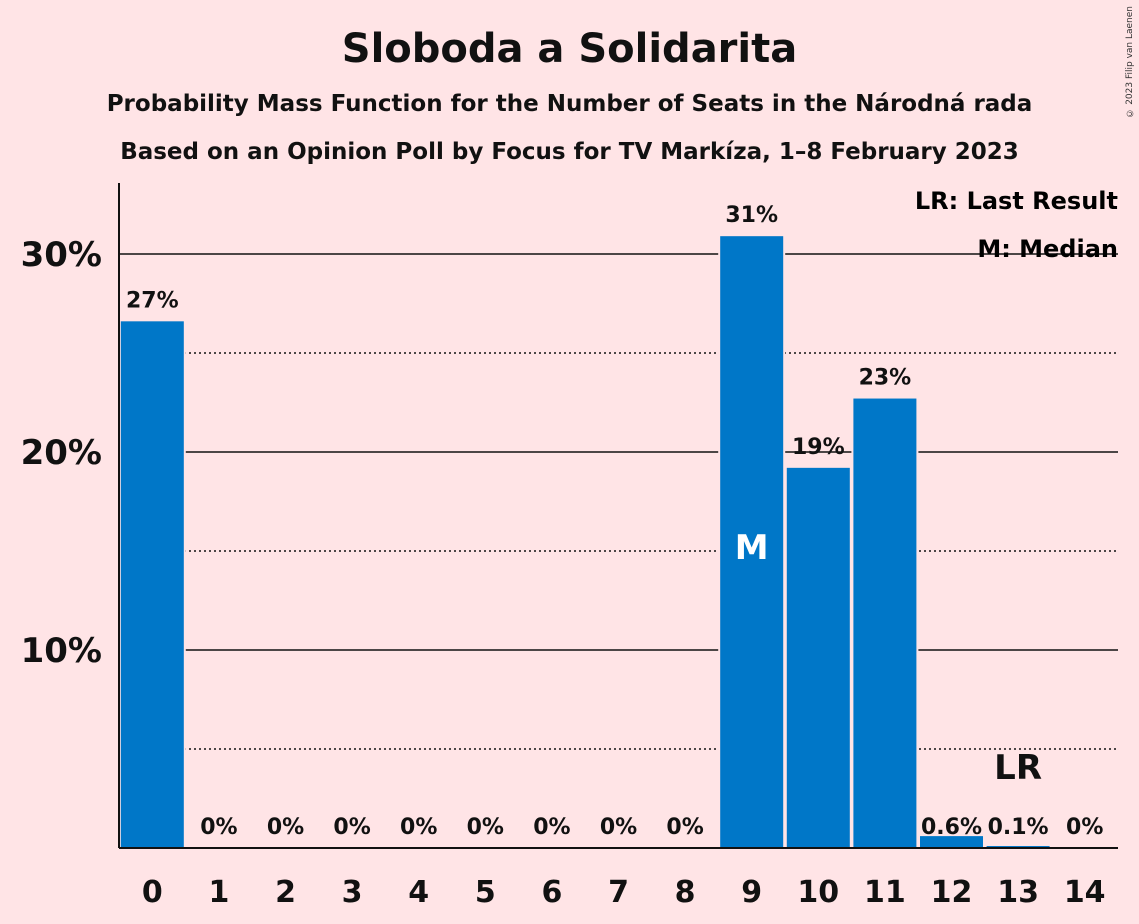 The height and width of the screenshot is (924, 1139). I want to click on x-tick-label: 11, so click(885, 892).